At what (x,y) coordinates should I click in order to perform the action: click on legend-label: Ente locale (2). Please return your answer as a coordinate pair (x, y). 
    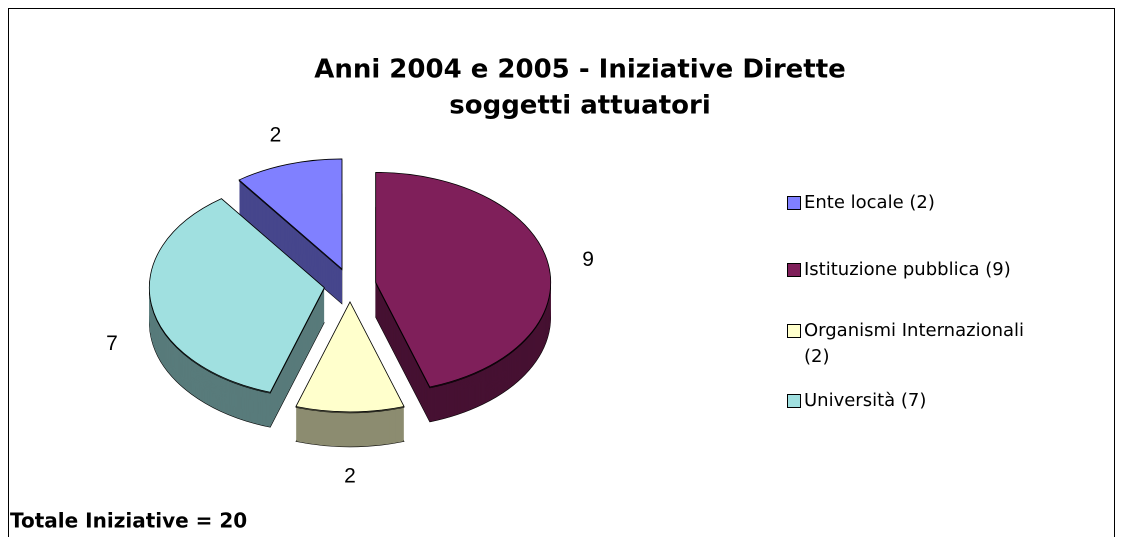
    Looking at the image, I should click on (869, 202).